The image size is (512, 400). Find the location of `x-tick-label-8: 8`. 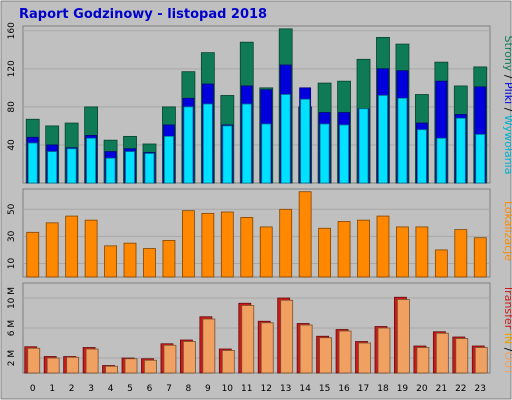

x-tick-label-8: 8 is located at coordinates (189, 389).